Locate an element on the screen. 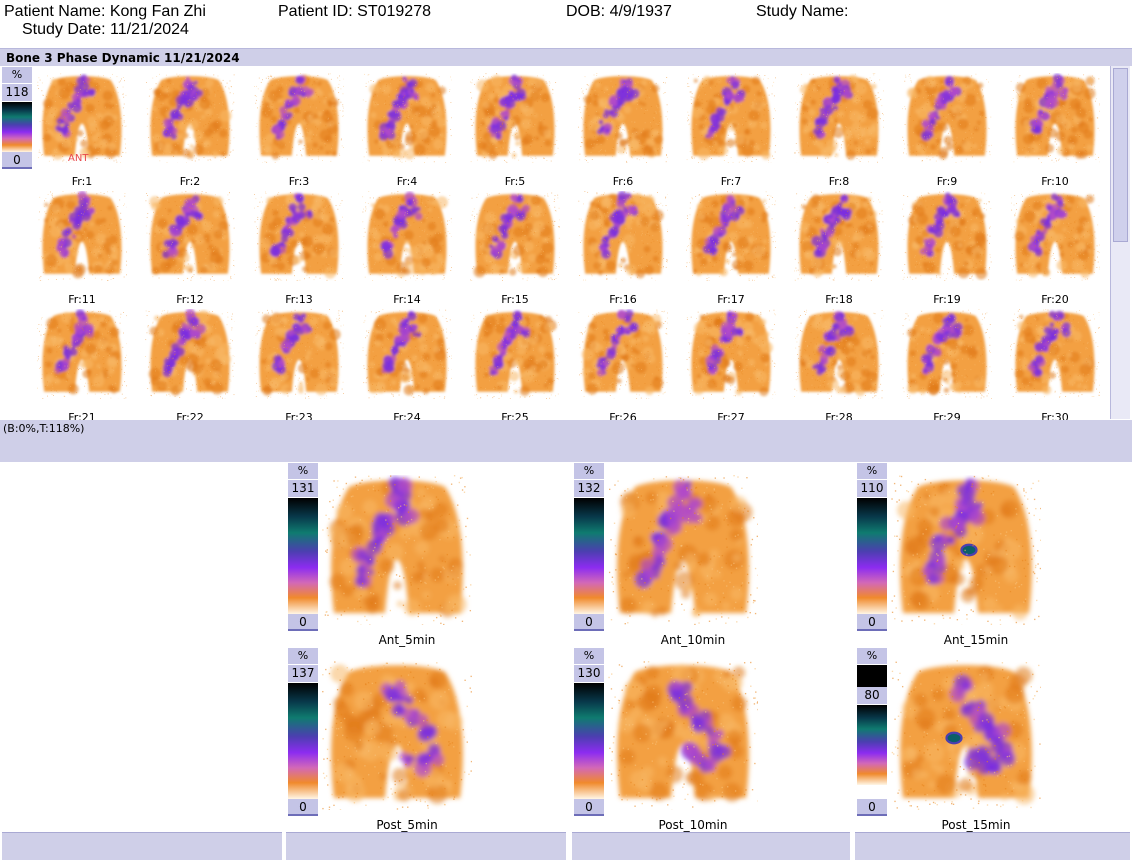 The width and height of the screenshot is (1132, 860). dynamic-color-scale: % 118 0 is located at coordinates (17, 119).